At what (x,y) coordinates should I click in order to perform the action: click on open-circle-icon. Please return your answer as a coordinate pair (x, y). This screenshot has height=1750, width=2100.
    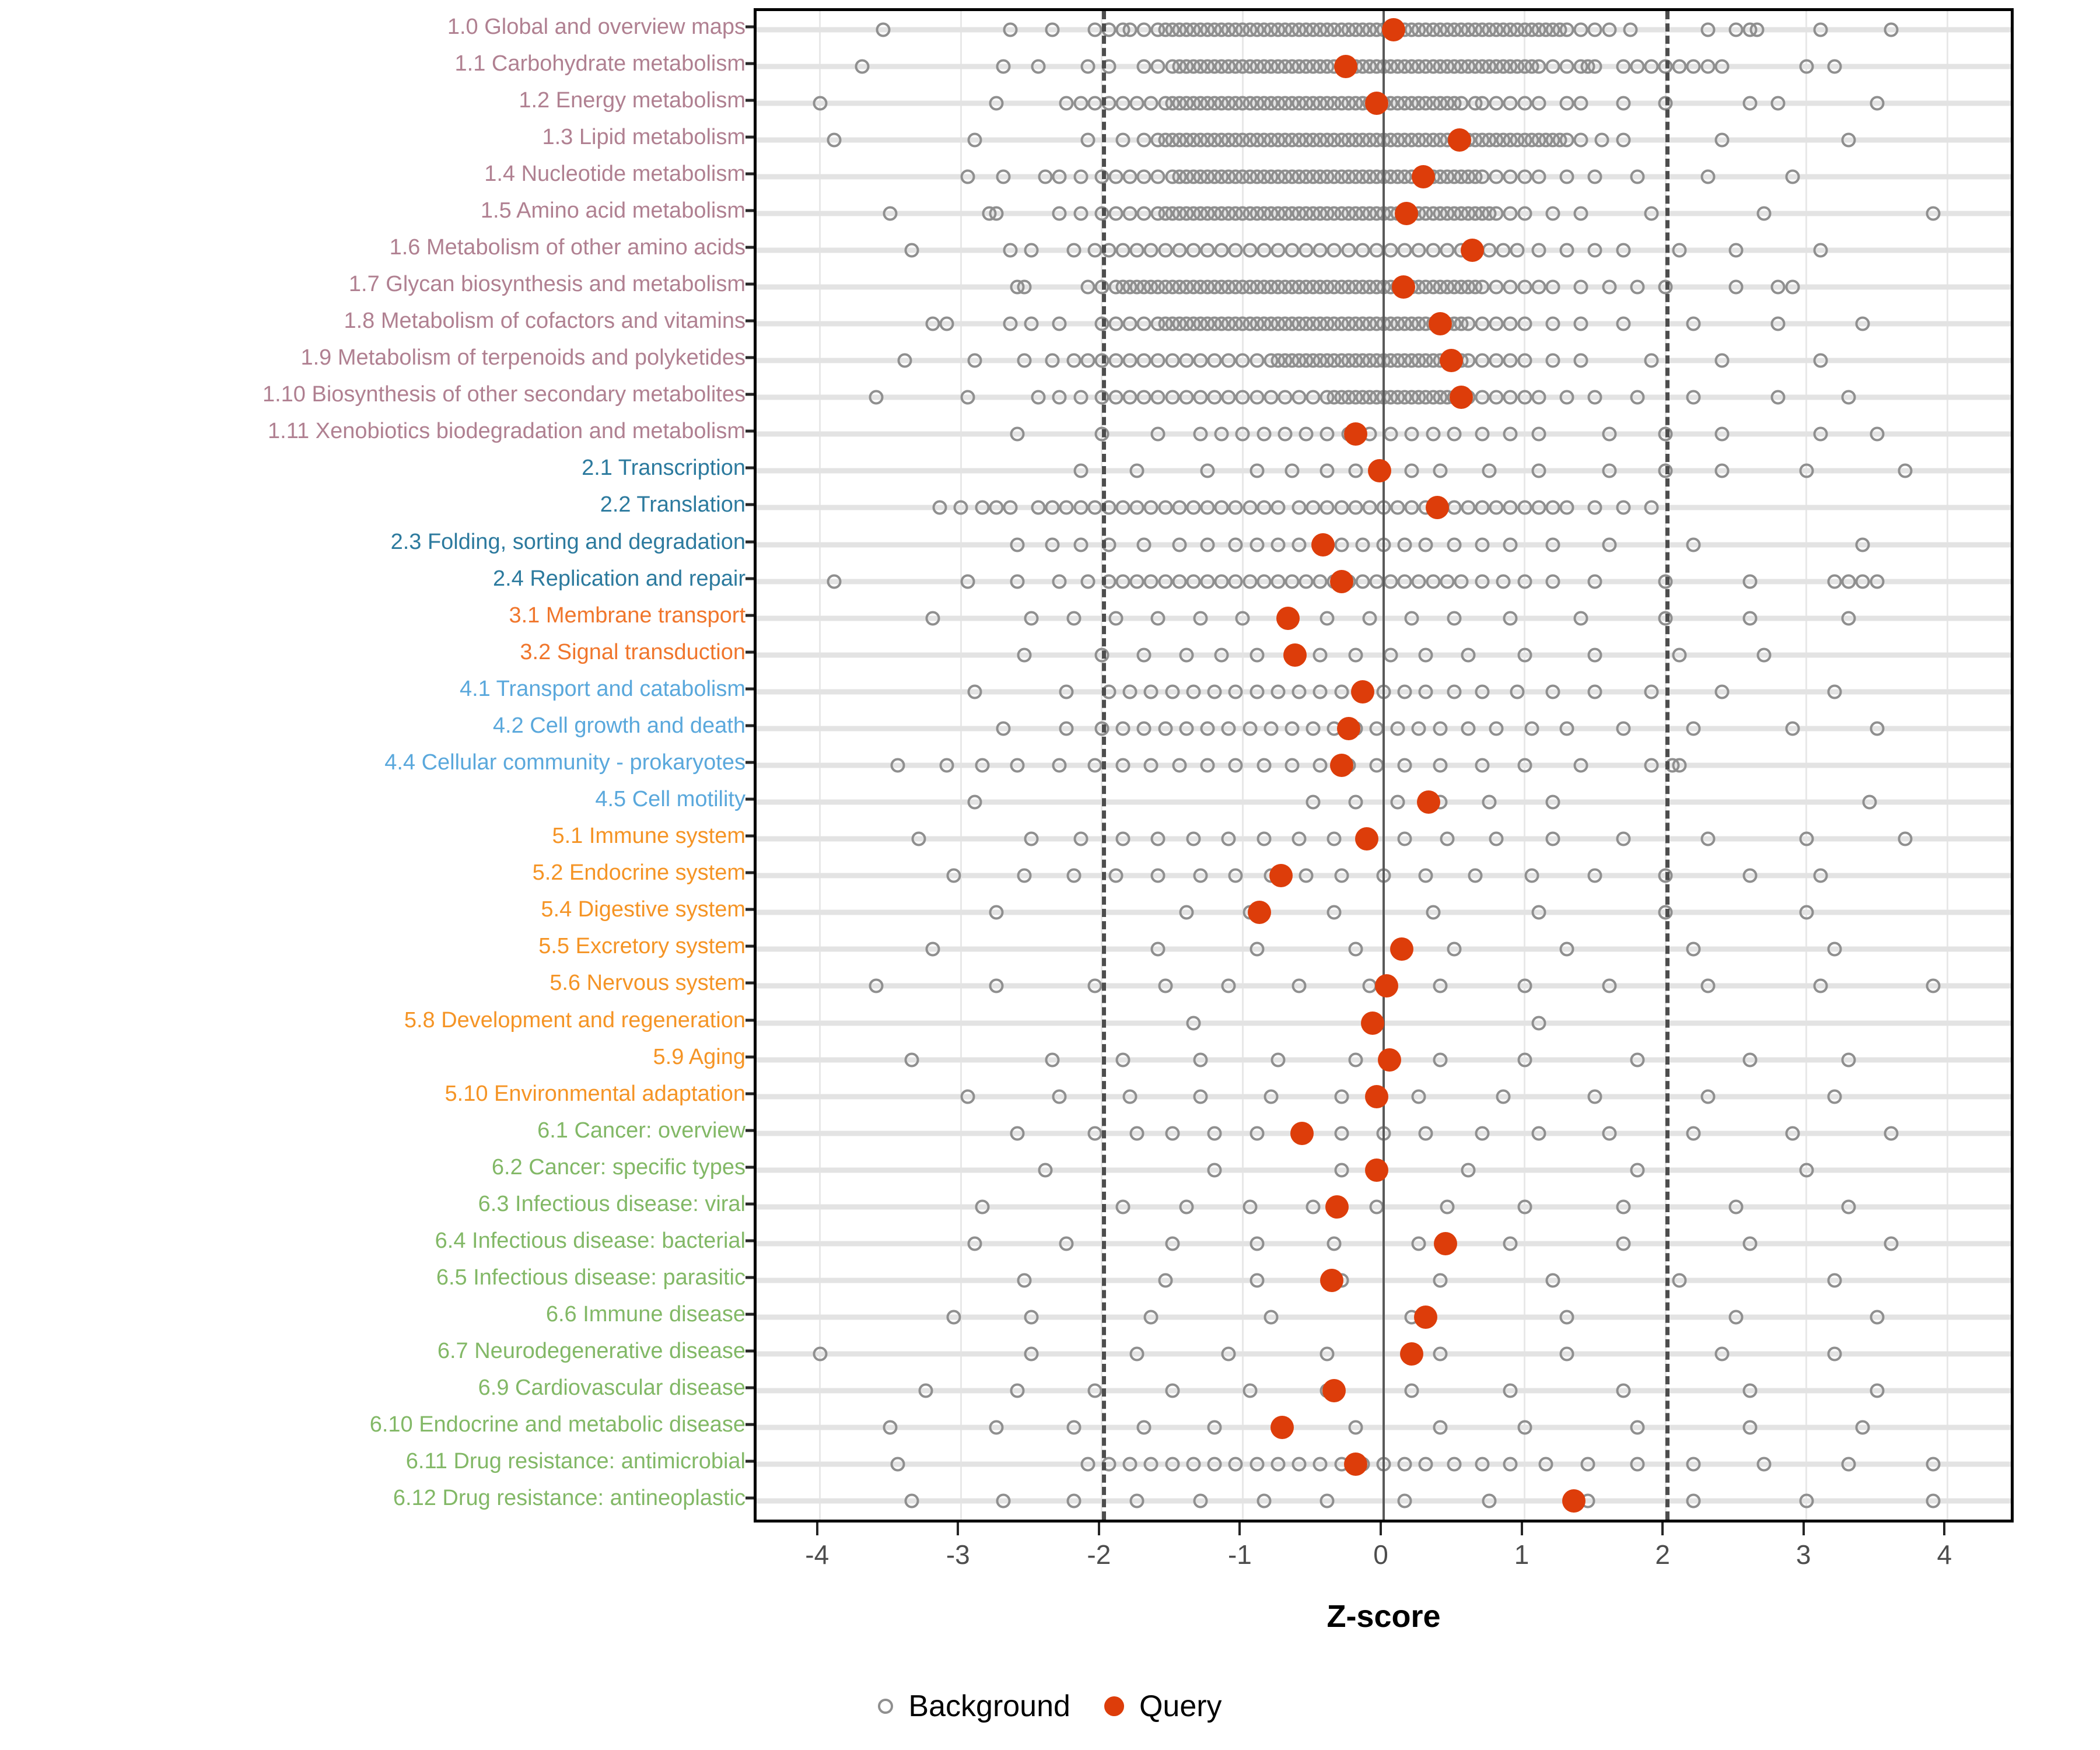
    Looking at the image, I should click on (886, 1706).